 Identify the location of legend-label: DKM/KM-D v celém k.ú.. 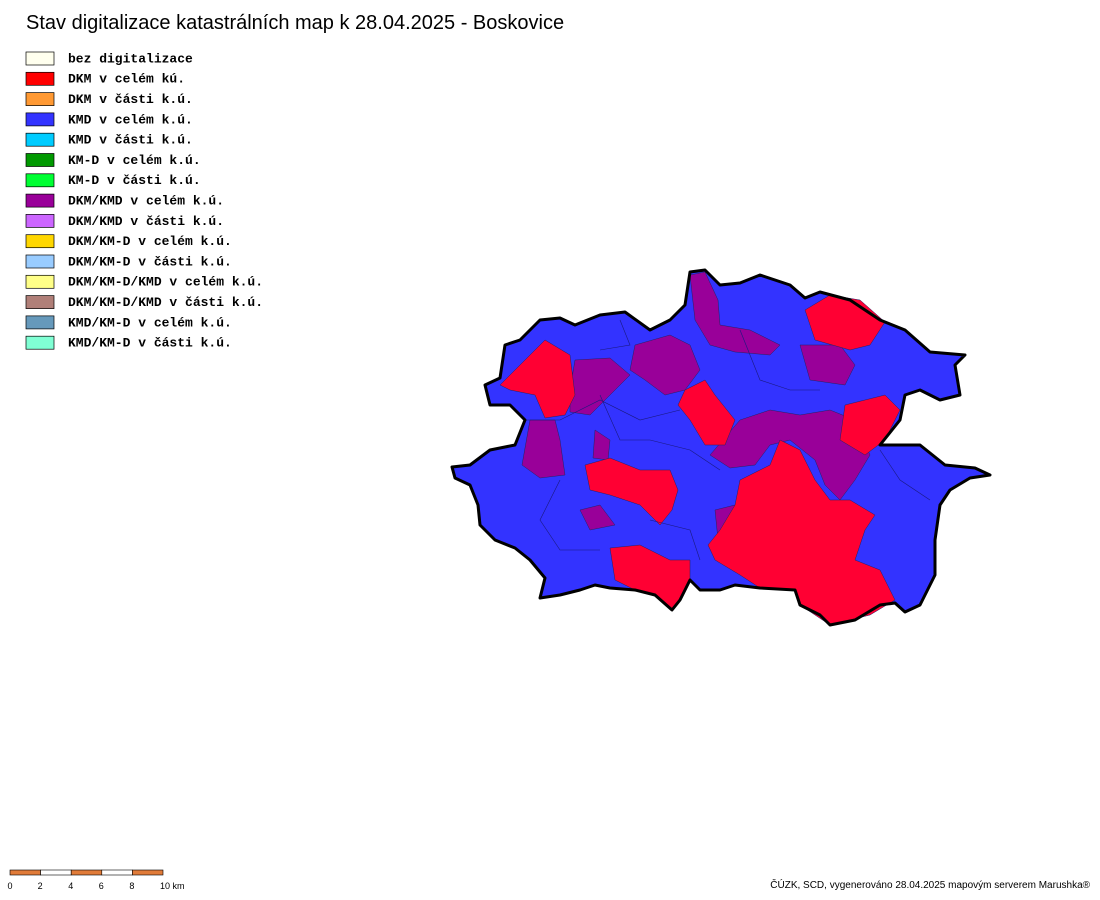
(150, 241).